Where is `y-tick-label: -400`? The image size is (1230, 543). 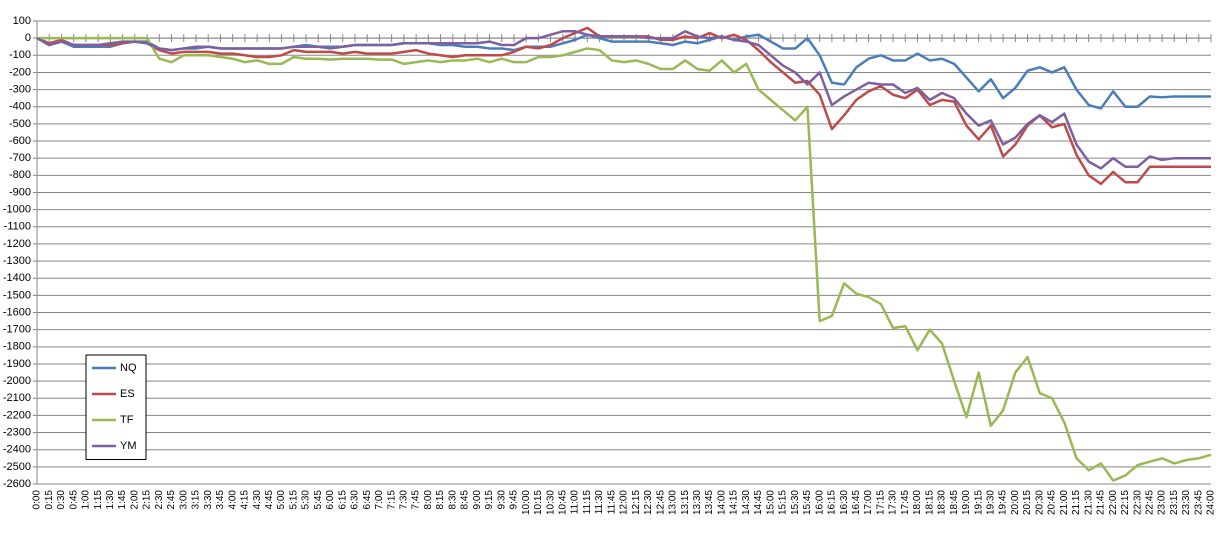 y-tick-label: -400 is located at coordinates (20, 107).